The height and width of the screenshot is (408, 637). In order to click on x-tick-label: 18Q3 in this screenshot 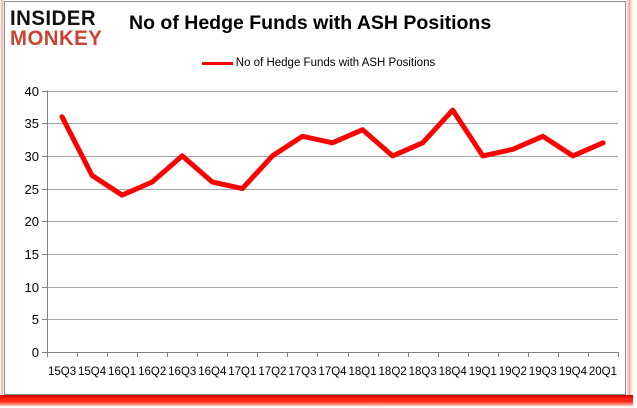, I will do `click(423, 372)`.